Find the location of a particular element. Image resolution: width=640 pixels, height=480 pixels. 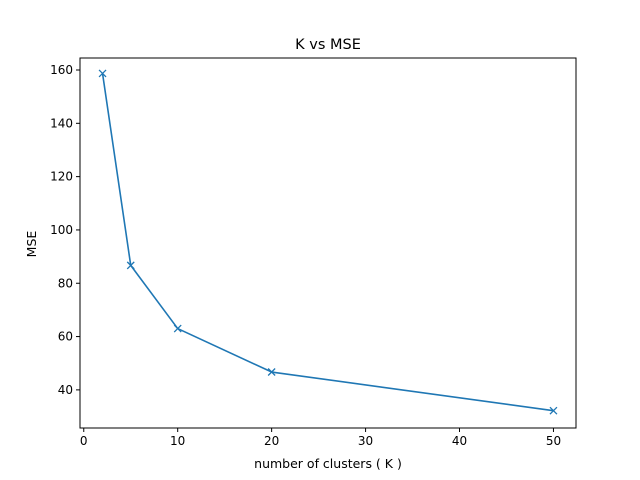

x-tick-label: 20 is located at coordinates (271, 441).